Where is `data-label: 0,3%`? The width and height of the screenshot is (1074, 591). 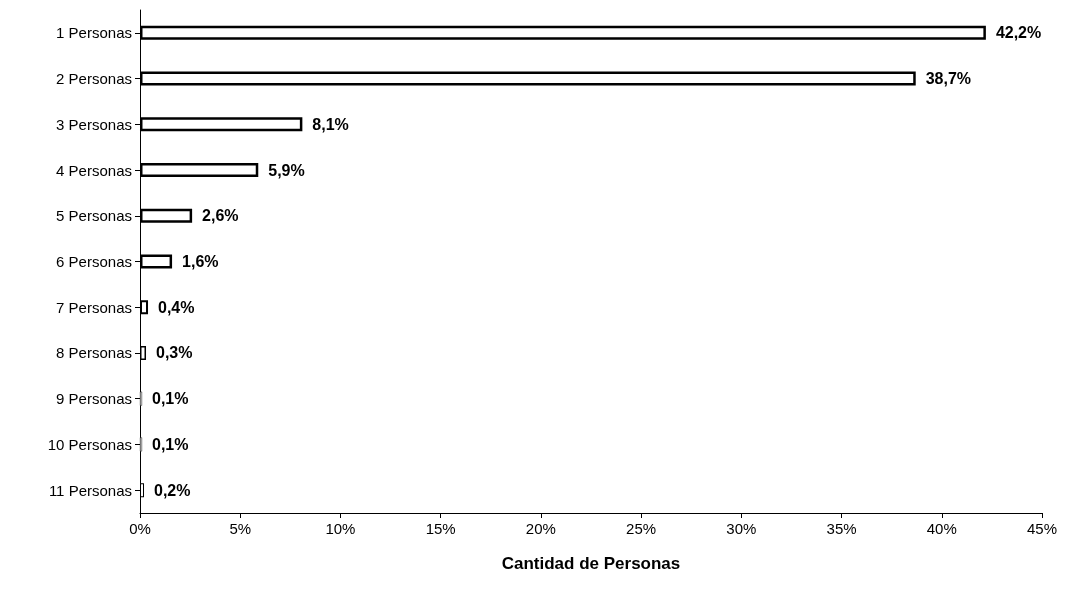
data-label: 0,3% is located at coordinates (174, 353).